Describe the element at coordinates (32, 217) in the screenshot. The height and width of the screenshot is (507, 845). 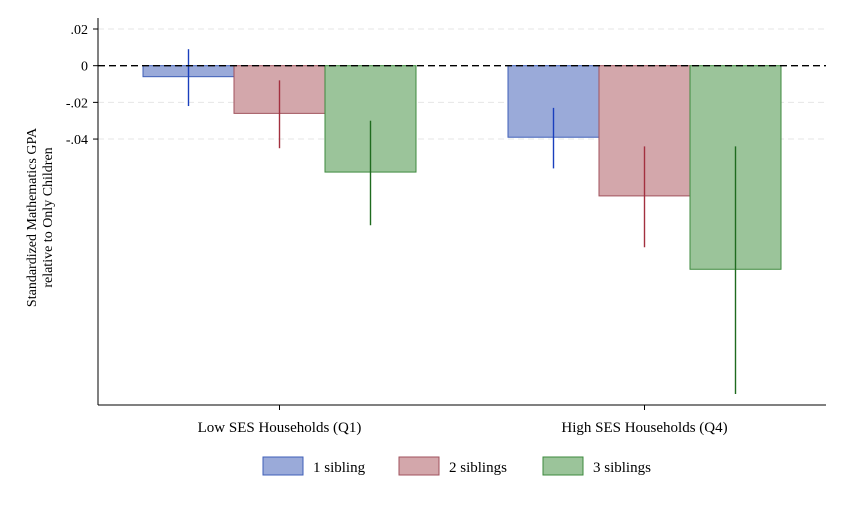
I see `y-axis-title-line: Standardized Mathematics GPA` at that location.